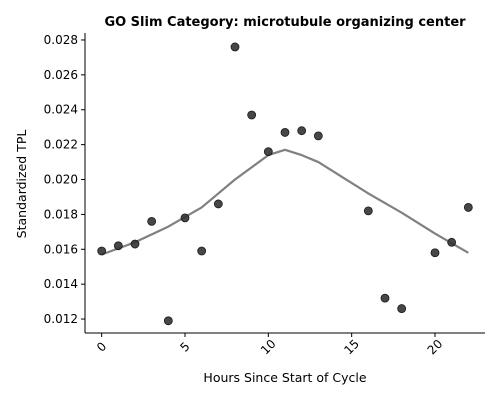 Image resolution: width=500 pixels, height=405 pixels. I want to click on x-tick-label: 20, so click(435, 347).